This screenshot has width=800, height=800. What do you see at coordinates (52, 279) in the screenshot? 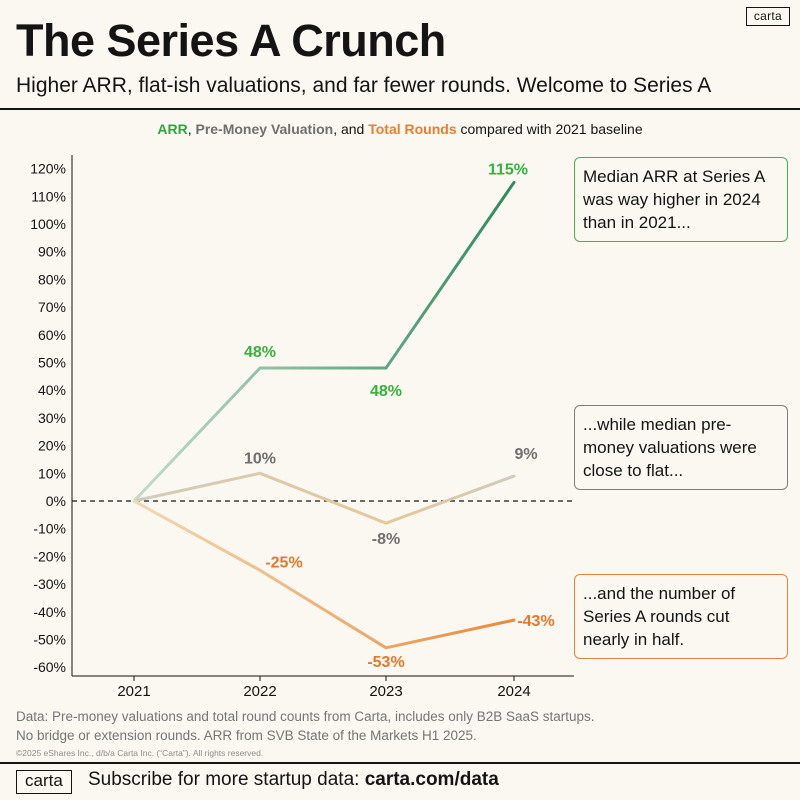
I see `y-tick-label: 80%` at bounding box center [52, 279].